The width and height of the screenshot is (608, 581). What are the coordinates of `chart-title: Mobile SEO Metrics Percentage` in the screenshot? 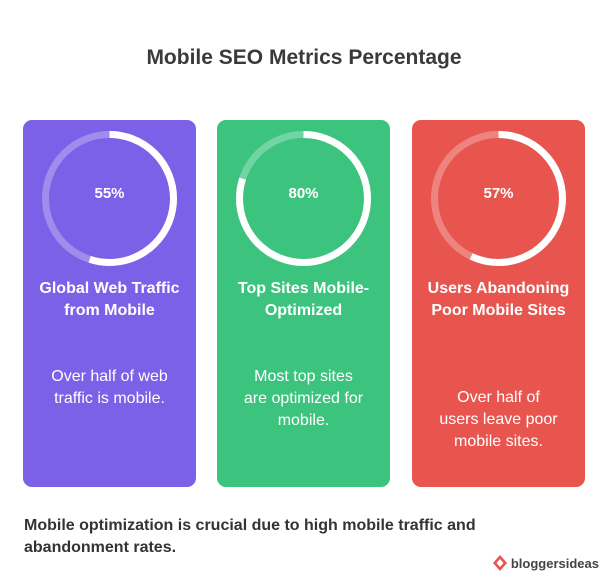 It's located at (304, 57).